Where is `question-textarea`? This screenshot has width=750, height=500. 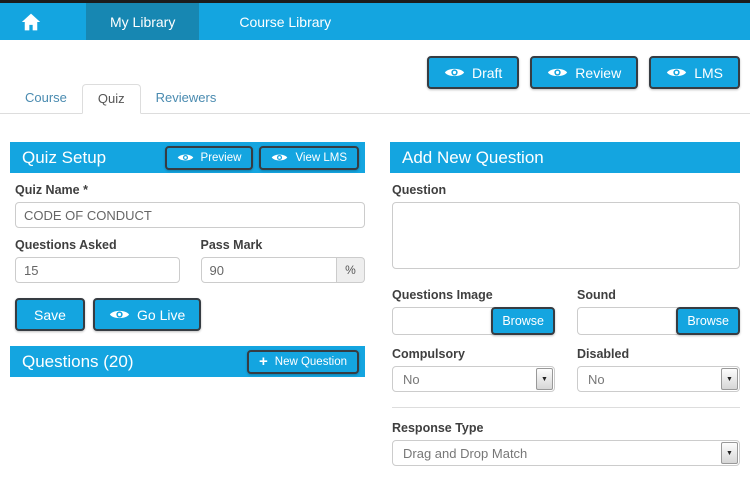
question-textarea is located at coordinates (566, 235).